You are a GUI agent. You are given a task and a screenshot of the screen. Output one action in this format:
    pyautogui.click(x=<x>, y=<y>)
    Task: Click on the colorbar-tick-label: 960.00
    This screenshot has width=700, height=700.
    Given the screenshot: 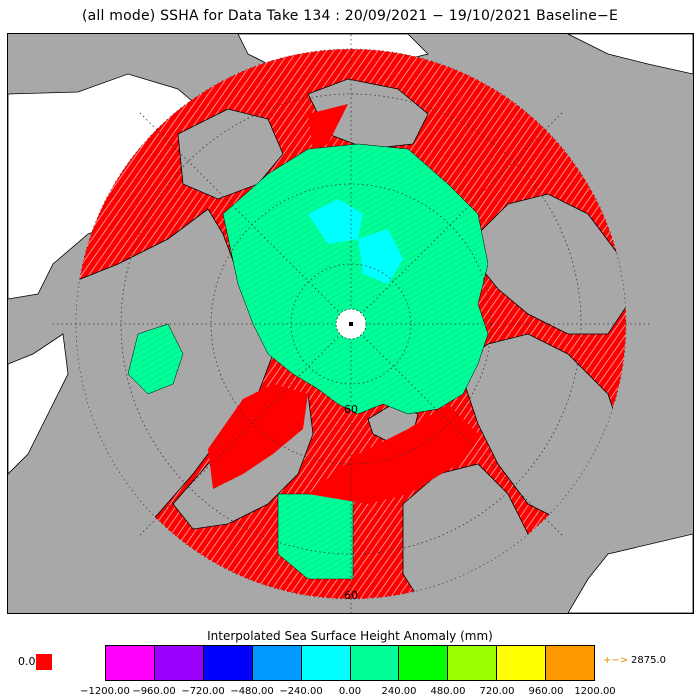 What is the action you would take?
    pyautogui.click(x=546, y=691)
    